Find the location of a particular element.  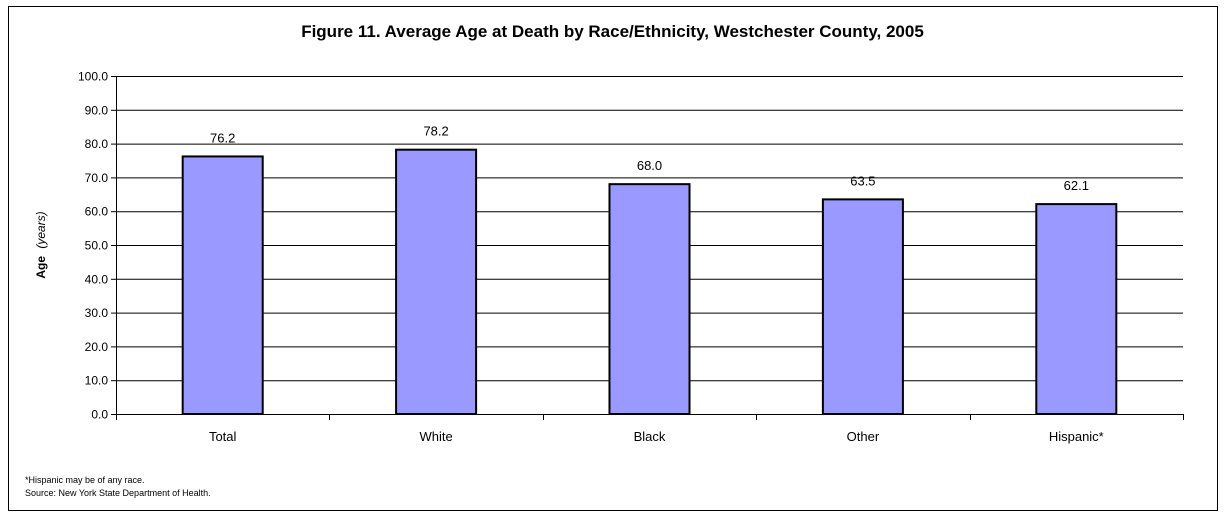

x-category-label: Other is located at coordinates (863, 436).